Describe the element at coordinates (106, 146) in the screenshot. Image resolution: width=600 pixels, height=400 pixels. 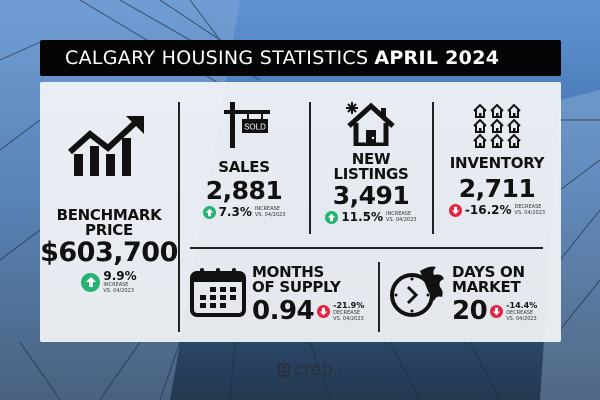
I see `chart-up-icon` at that location.